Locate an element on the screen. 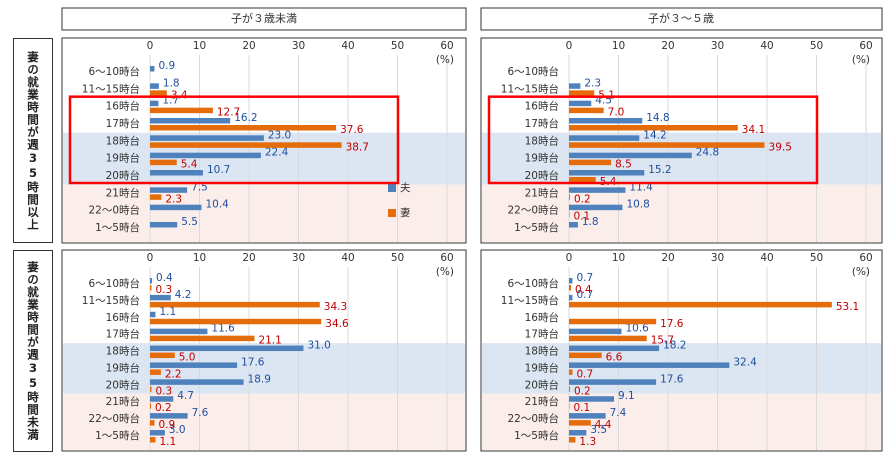  value-label: 4.4 is located at coordinates (603, 425).